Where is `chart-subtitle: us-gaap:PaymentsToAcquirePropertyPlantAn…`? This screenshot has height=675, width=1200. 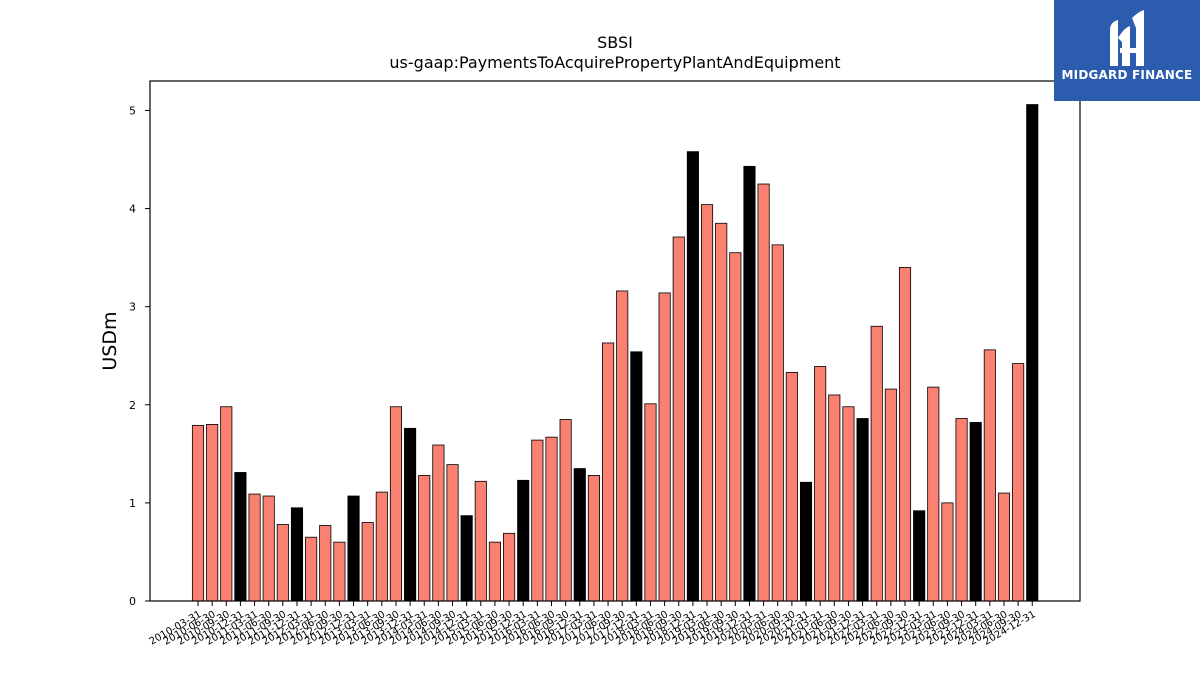 chart-subtitle: us-gaap:PaymentsToAcquirePropertyPlantAn… is located at coordinates (614, 62).